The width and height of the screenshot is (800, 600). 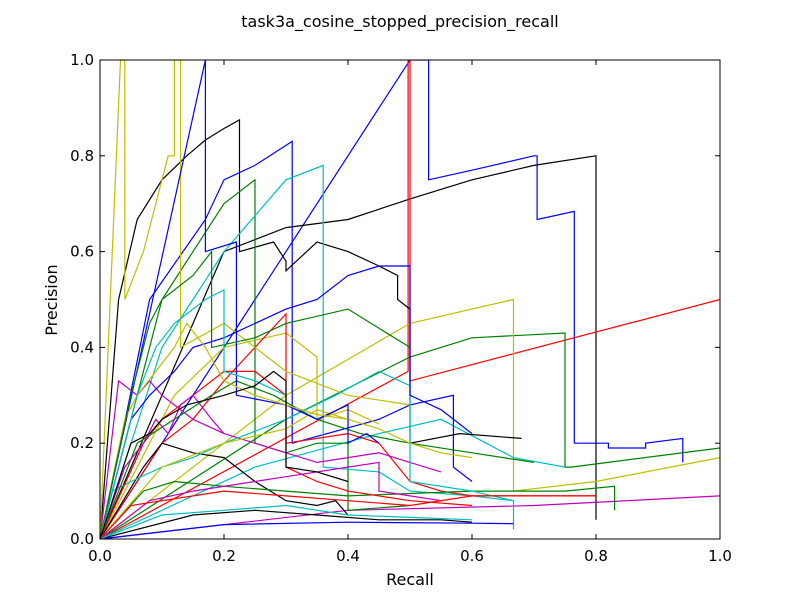 I want to click on x-tick-label: 1.0, so click(x=720, y=556).